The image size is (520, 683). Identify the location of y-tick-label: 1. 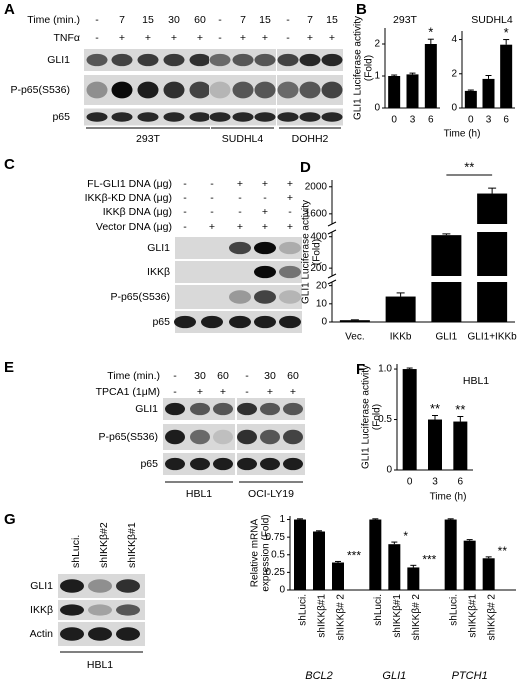
(282, 519).